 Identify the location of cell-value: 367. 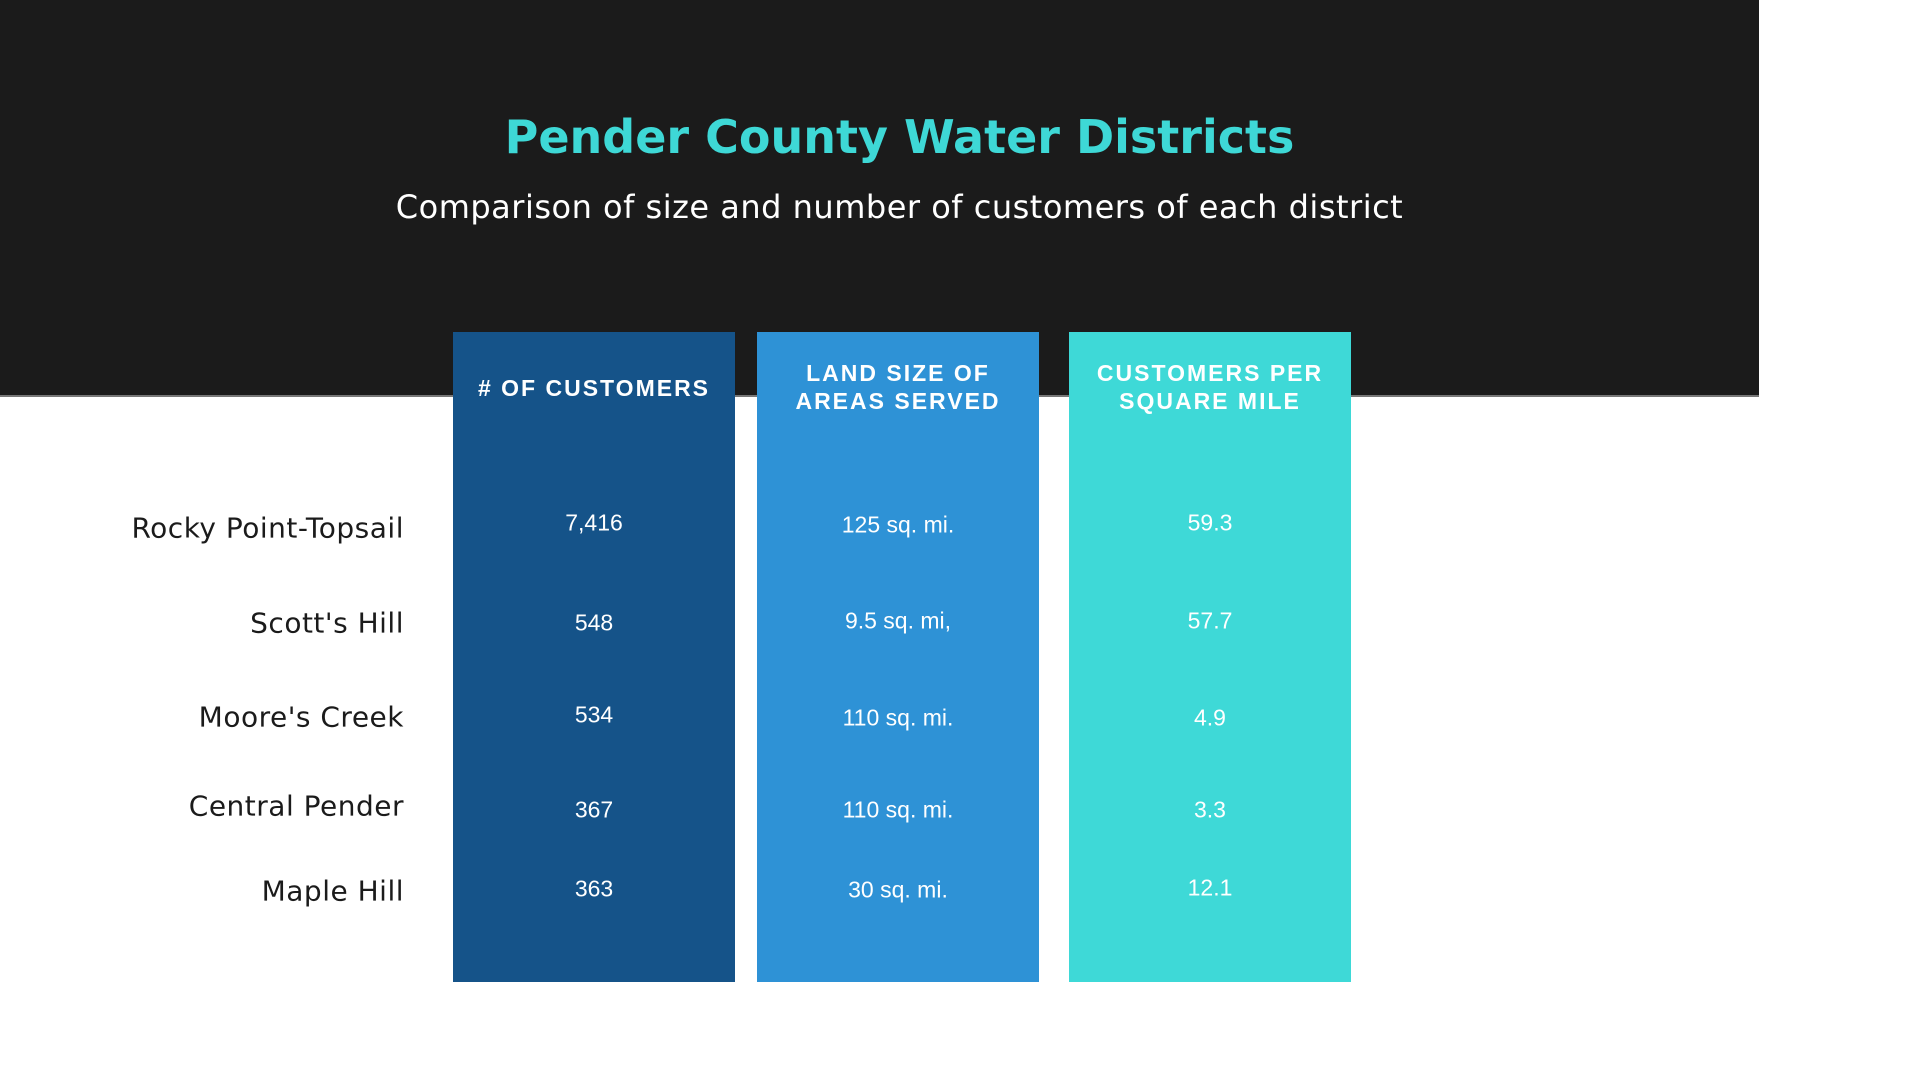
(594, 809).